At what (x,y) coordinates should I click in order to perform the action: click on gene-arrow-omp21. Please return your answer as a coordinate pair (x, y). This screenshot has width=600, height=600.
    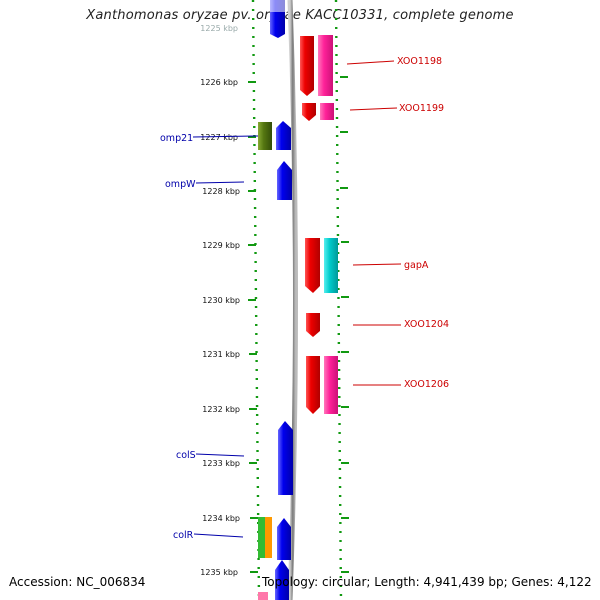
    Looking at the image, I should click on (283, 135).